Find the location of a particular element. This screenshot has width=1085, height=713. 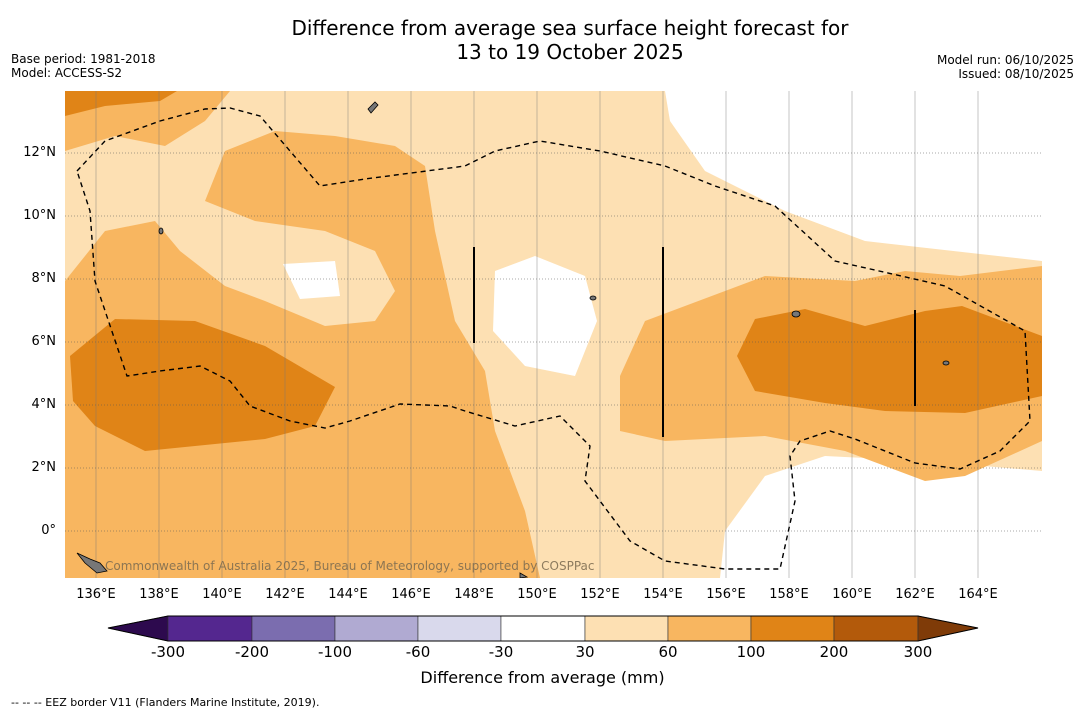

colorbar-tick: 30 is located at coordinates (585, 652).